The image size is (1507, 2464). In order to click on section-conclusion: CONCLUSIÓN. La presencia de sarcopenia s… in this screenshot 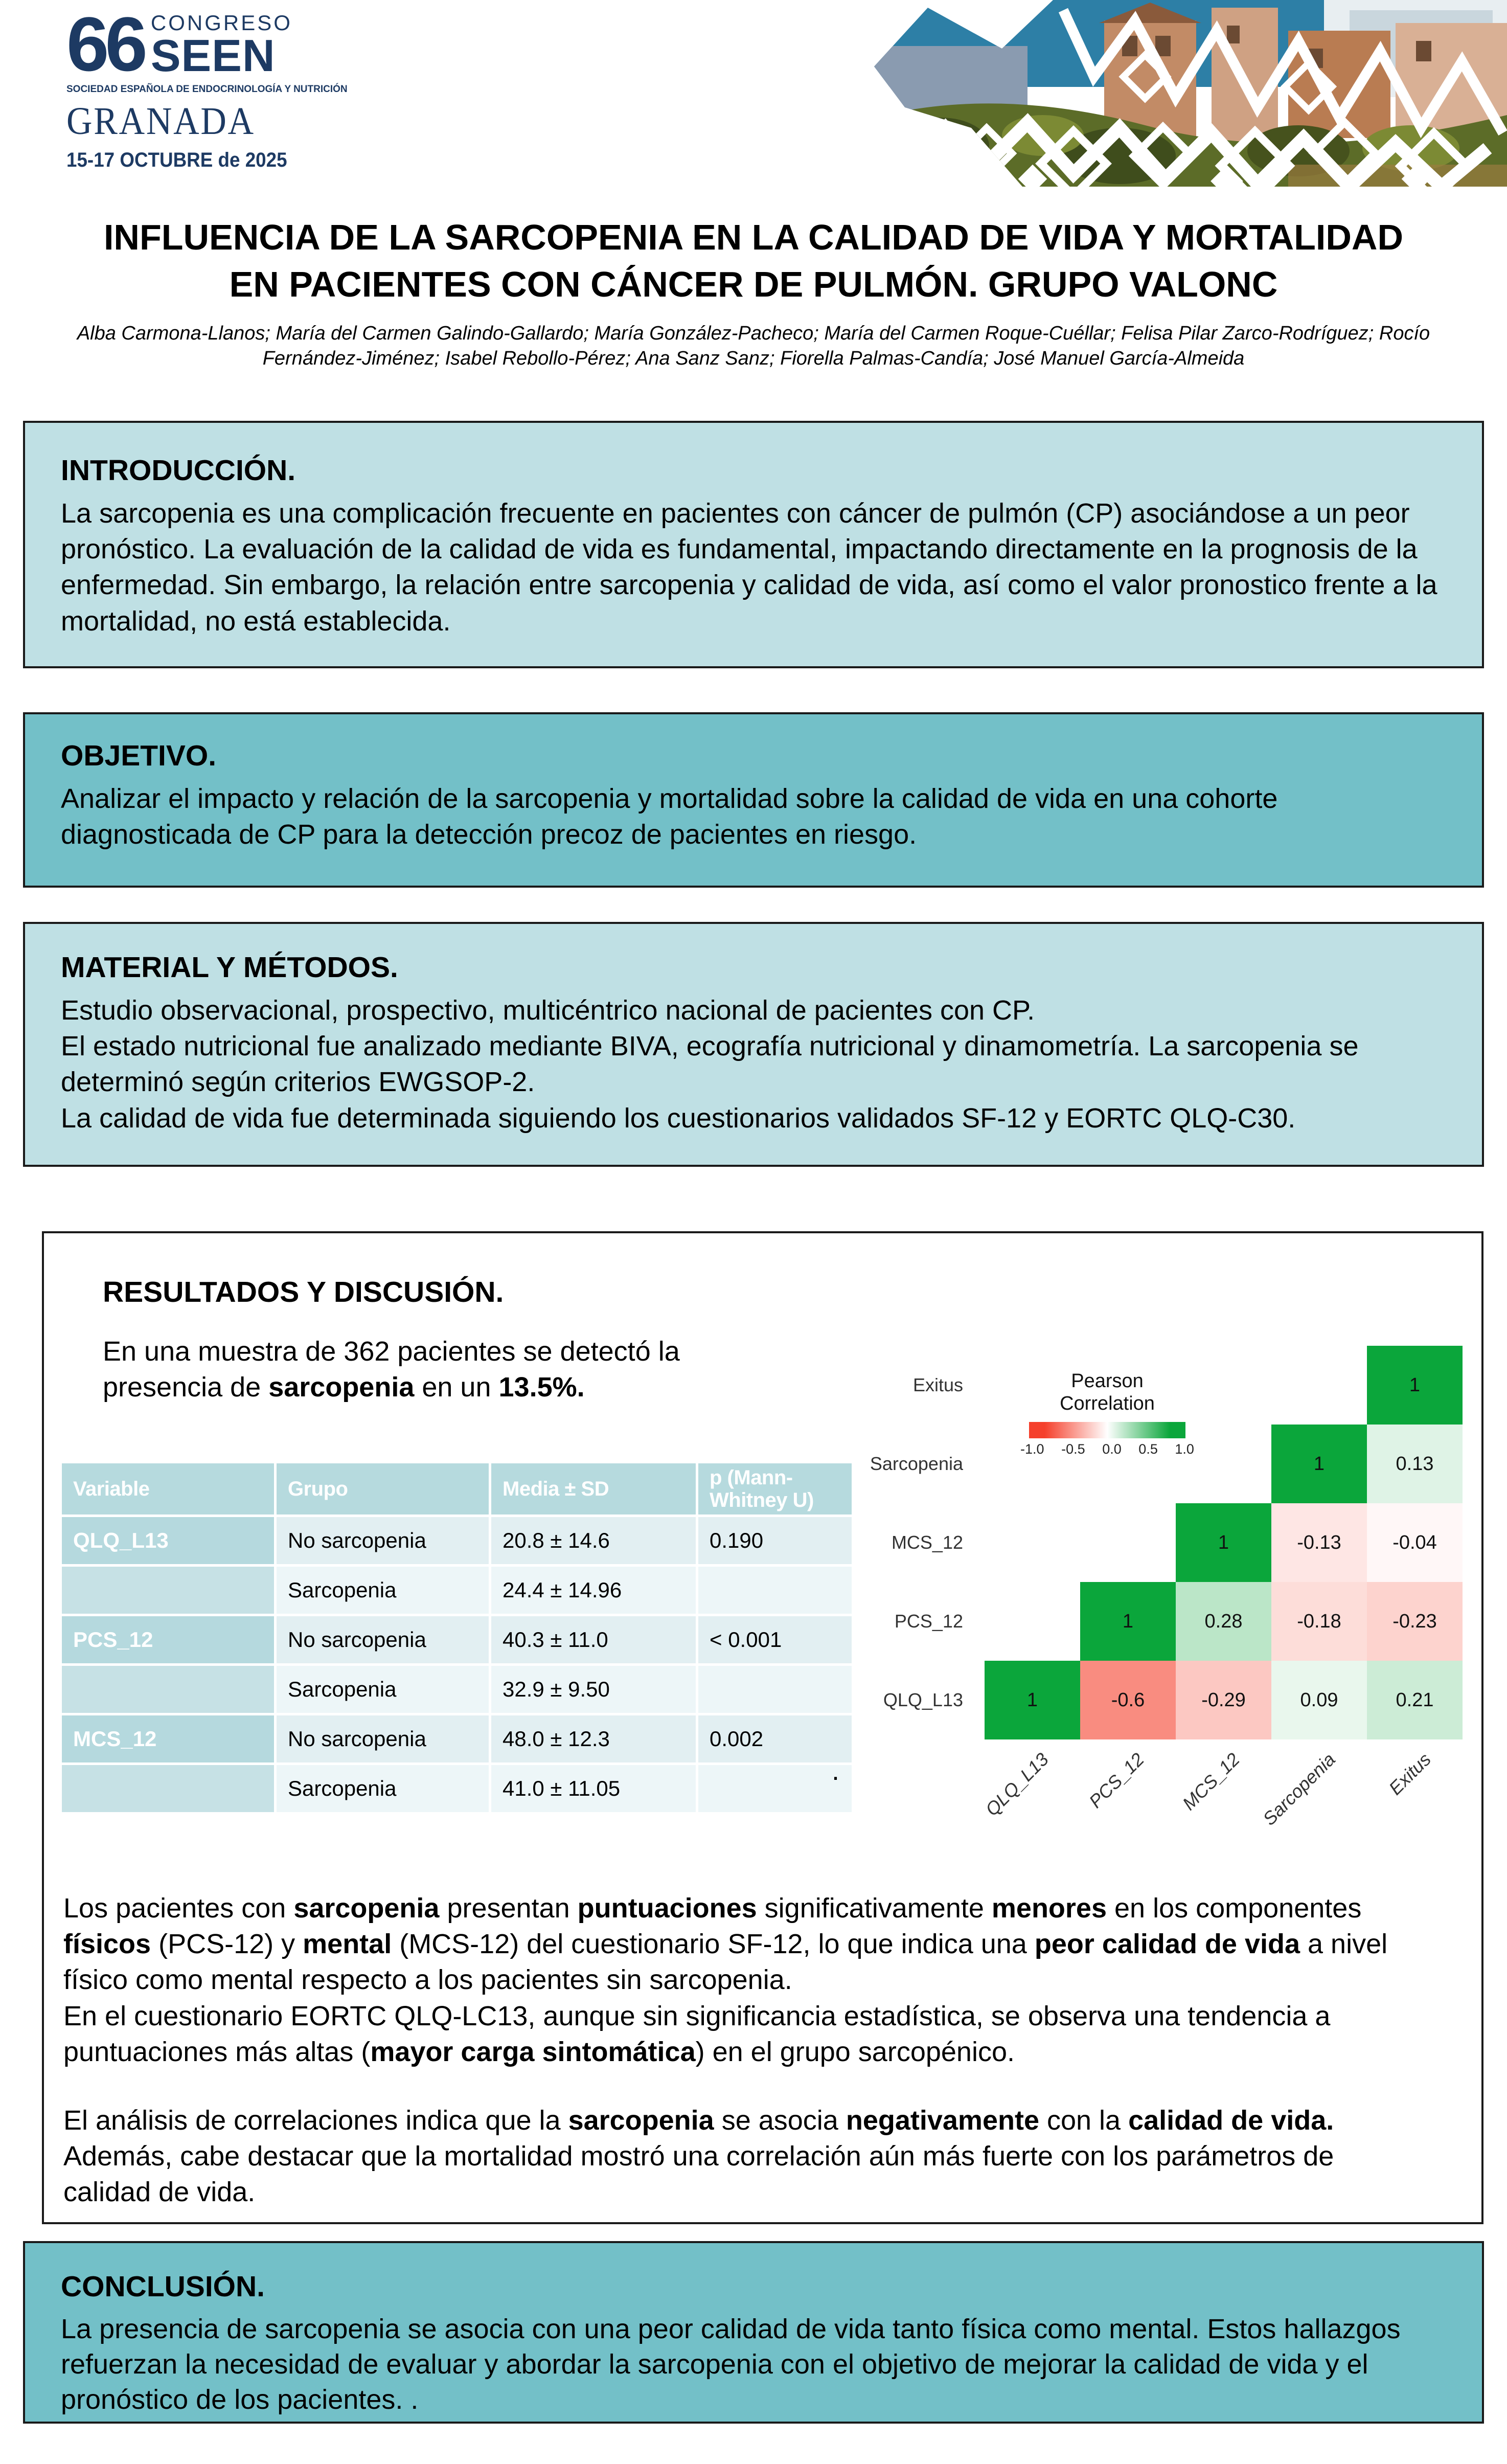, I will do `click(753, 2333)`.